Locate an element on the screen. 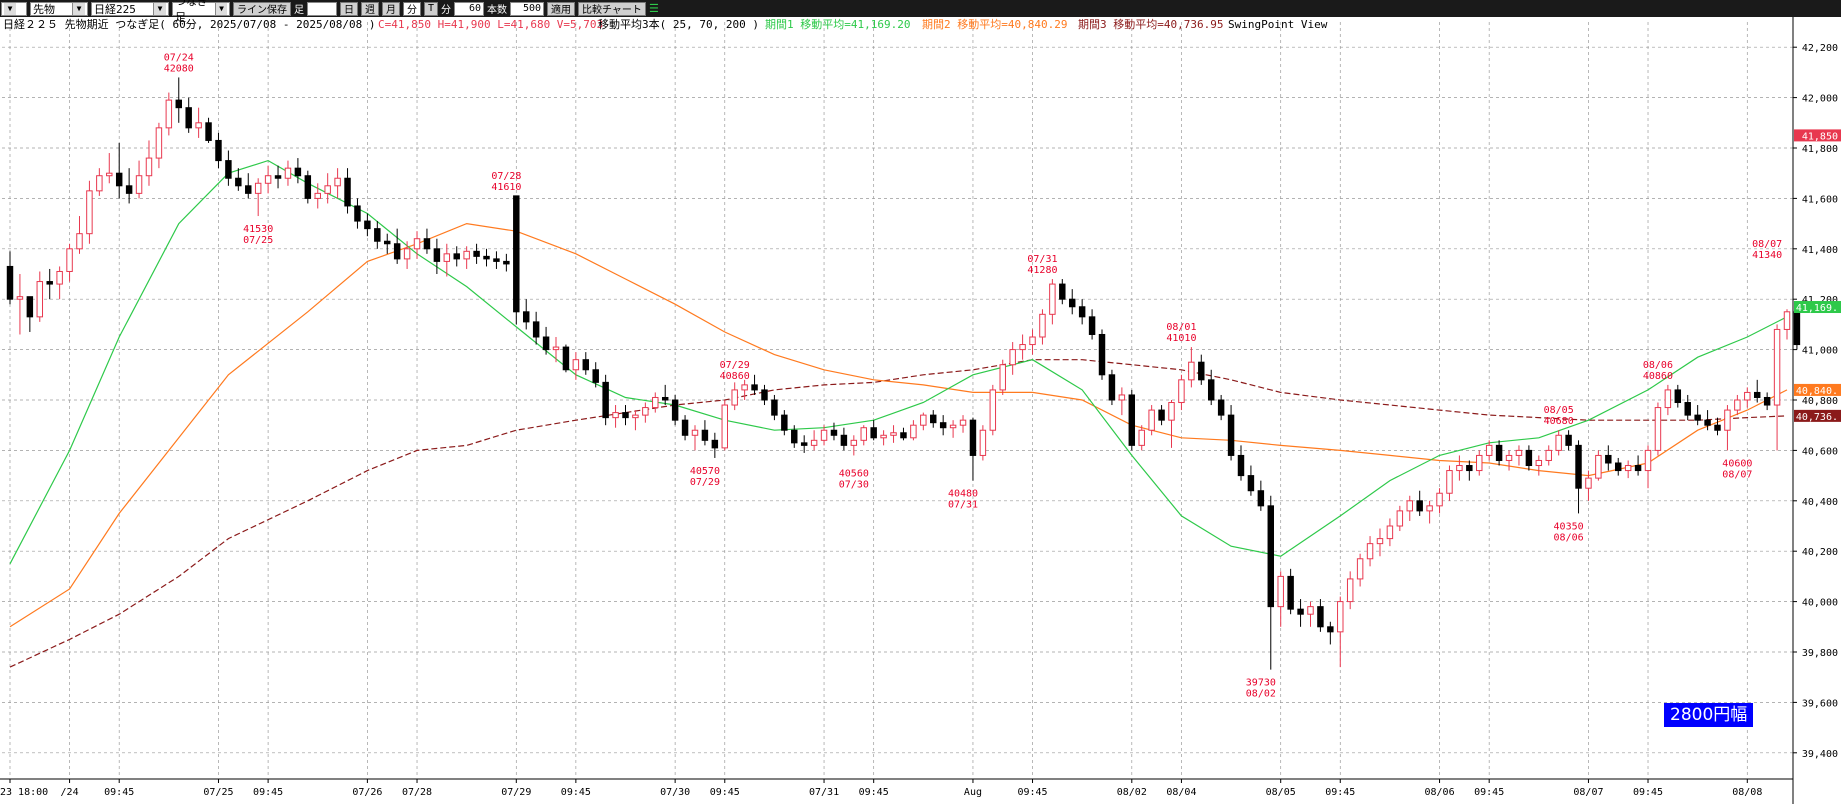  period-week-button: 週 is located at coordinates (370, 8).